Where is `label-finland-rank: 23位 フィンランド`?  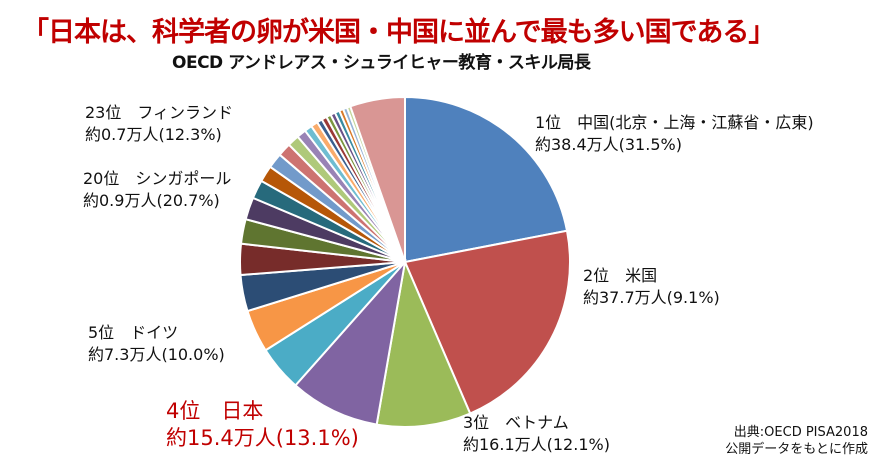 label-finland-rank: 23位 フィンランド is located at coordinates (159, 112).